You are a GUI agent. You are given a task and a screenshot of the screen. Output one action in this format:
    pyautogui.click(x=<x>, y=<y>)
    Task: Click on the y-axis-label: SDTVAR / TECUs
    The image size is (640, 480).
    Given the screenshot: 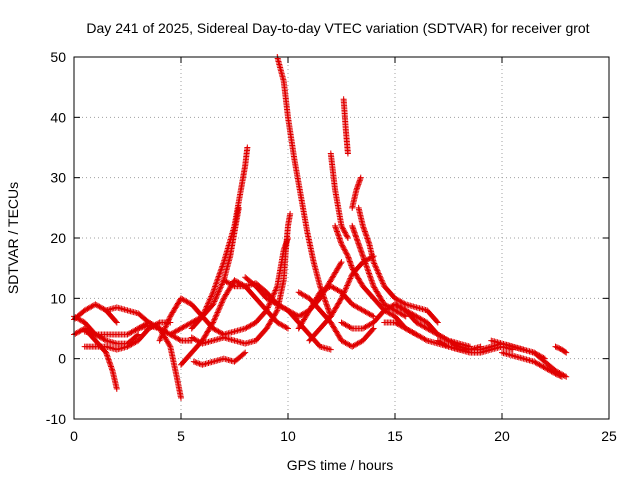 What is the action you would take?
    pyautogui.click(x=13, y=238)
    